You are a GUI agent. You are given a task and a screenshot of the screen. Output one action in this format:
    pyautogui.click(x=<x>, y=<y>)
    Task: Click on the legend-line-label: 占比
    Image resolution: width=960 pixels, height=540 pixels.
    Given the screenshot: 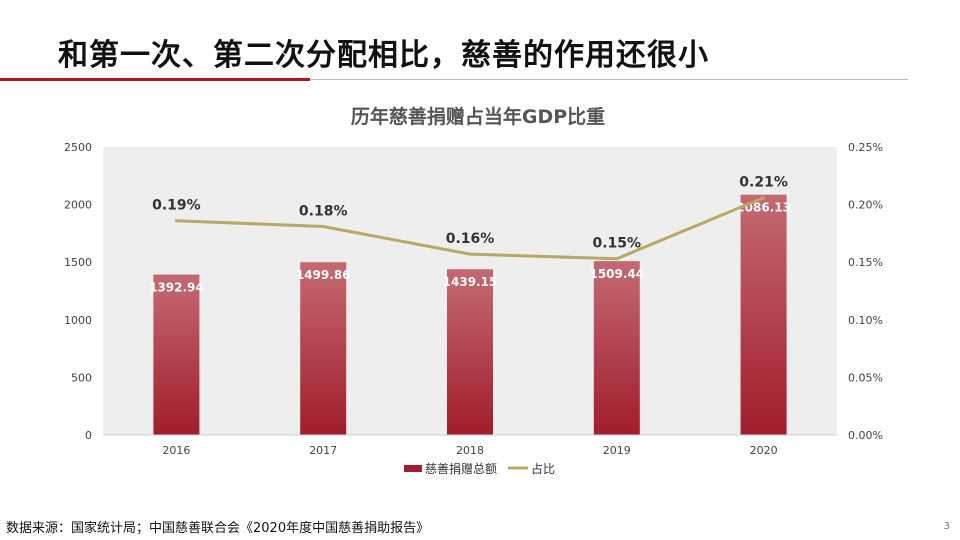 What is the action you would take?
    pyautogui.click(x=543, y=468)
    